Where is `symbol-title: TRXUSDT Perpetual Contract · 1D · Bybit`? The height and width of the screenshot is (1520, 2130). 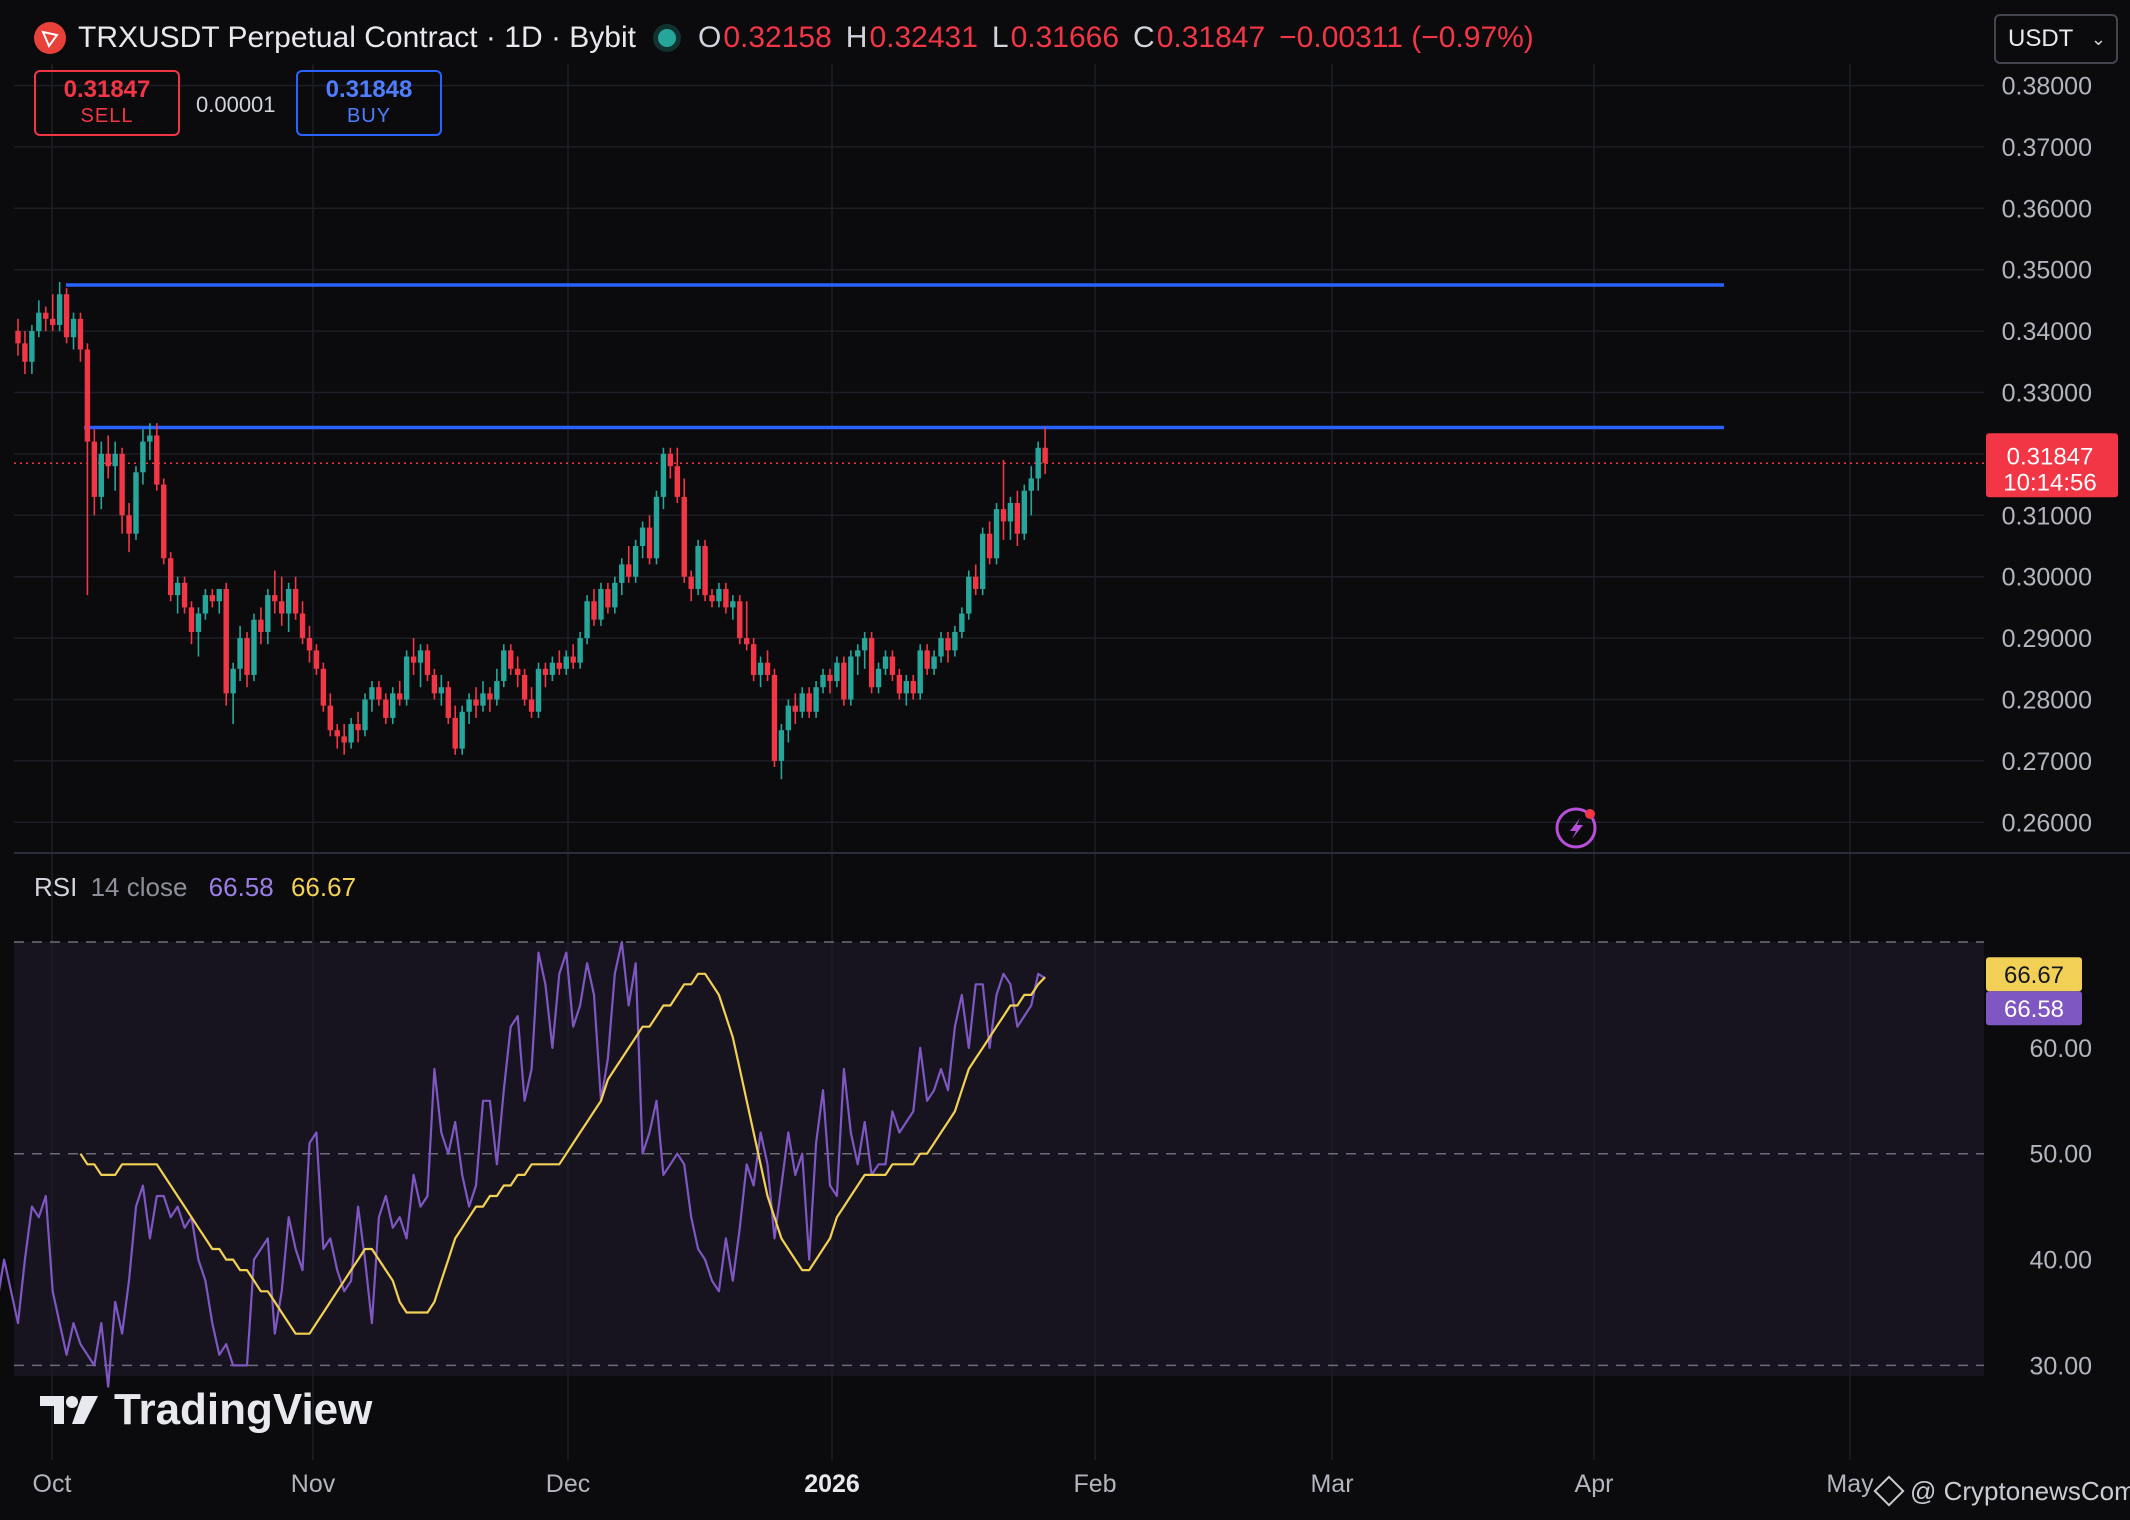 symbol-title: TRXUSDT Perpetual Contract · 1D · Bybit is located at coordinates (357, 37).